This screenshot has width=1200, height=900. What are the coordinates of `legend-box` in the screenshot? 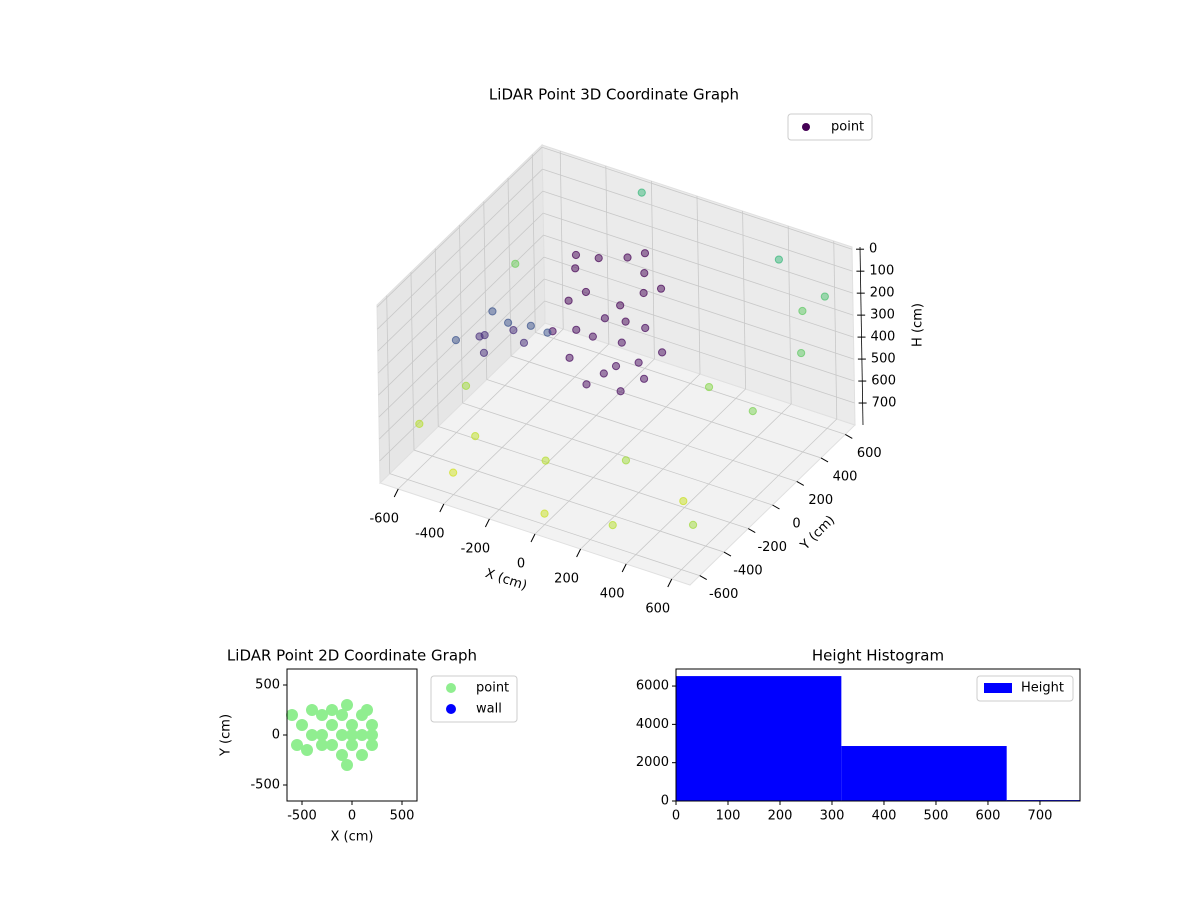 It's located at (830, 127).